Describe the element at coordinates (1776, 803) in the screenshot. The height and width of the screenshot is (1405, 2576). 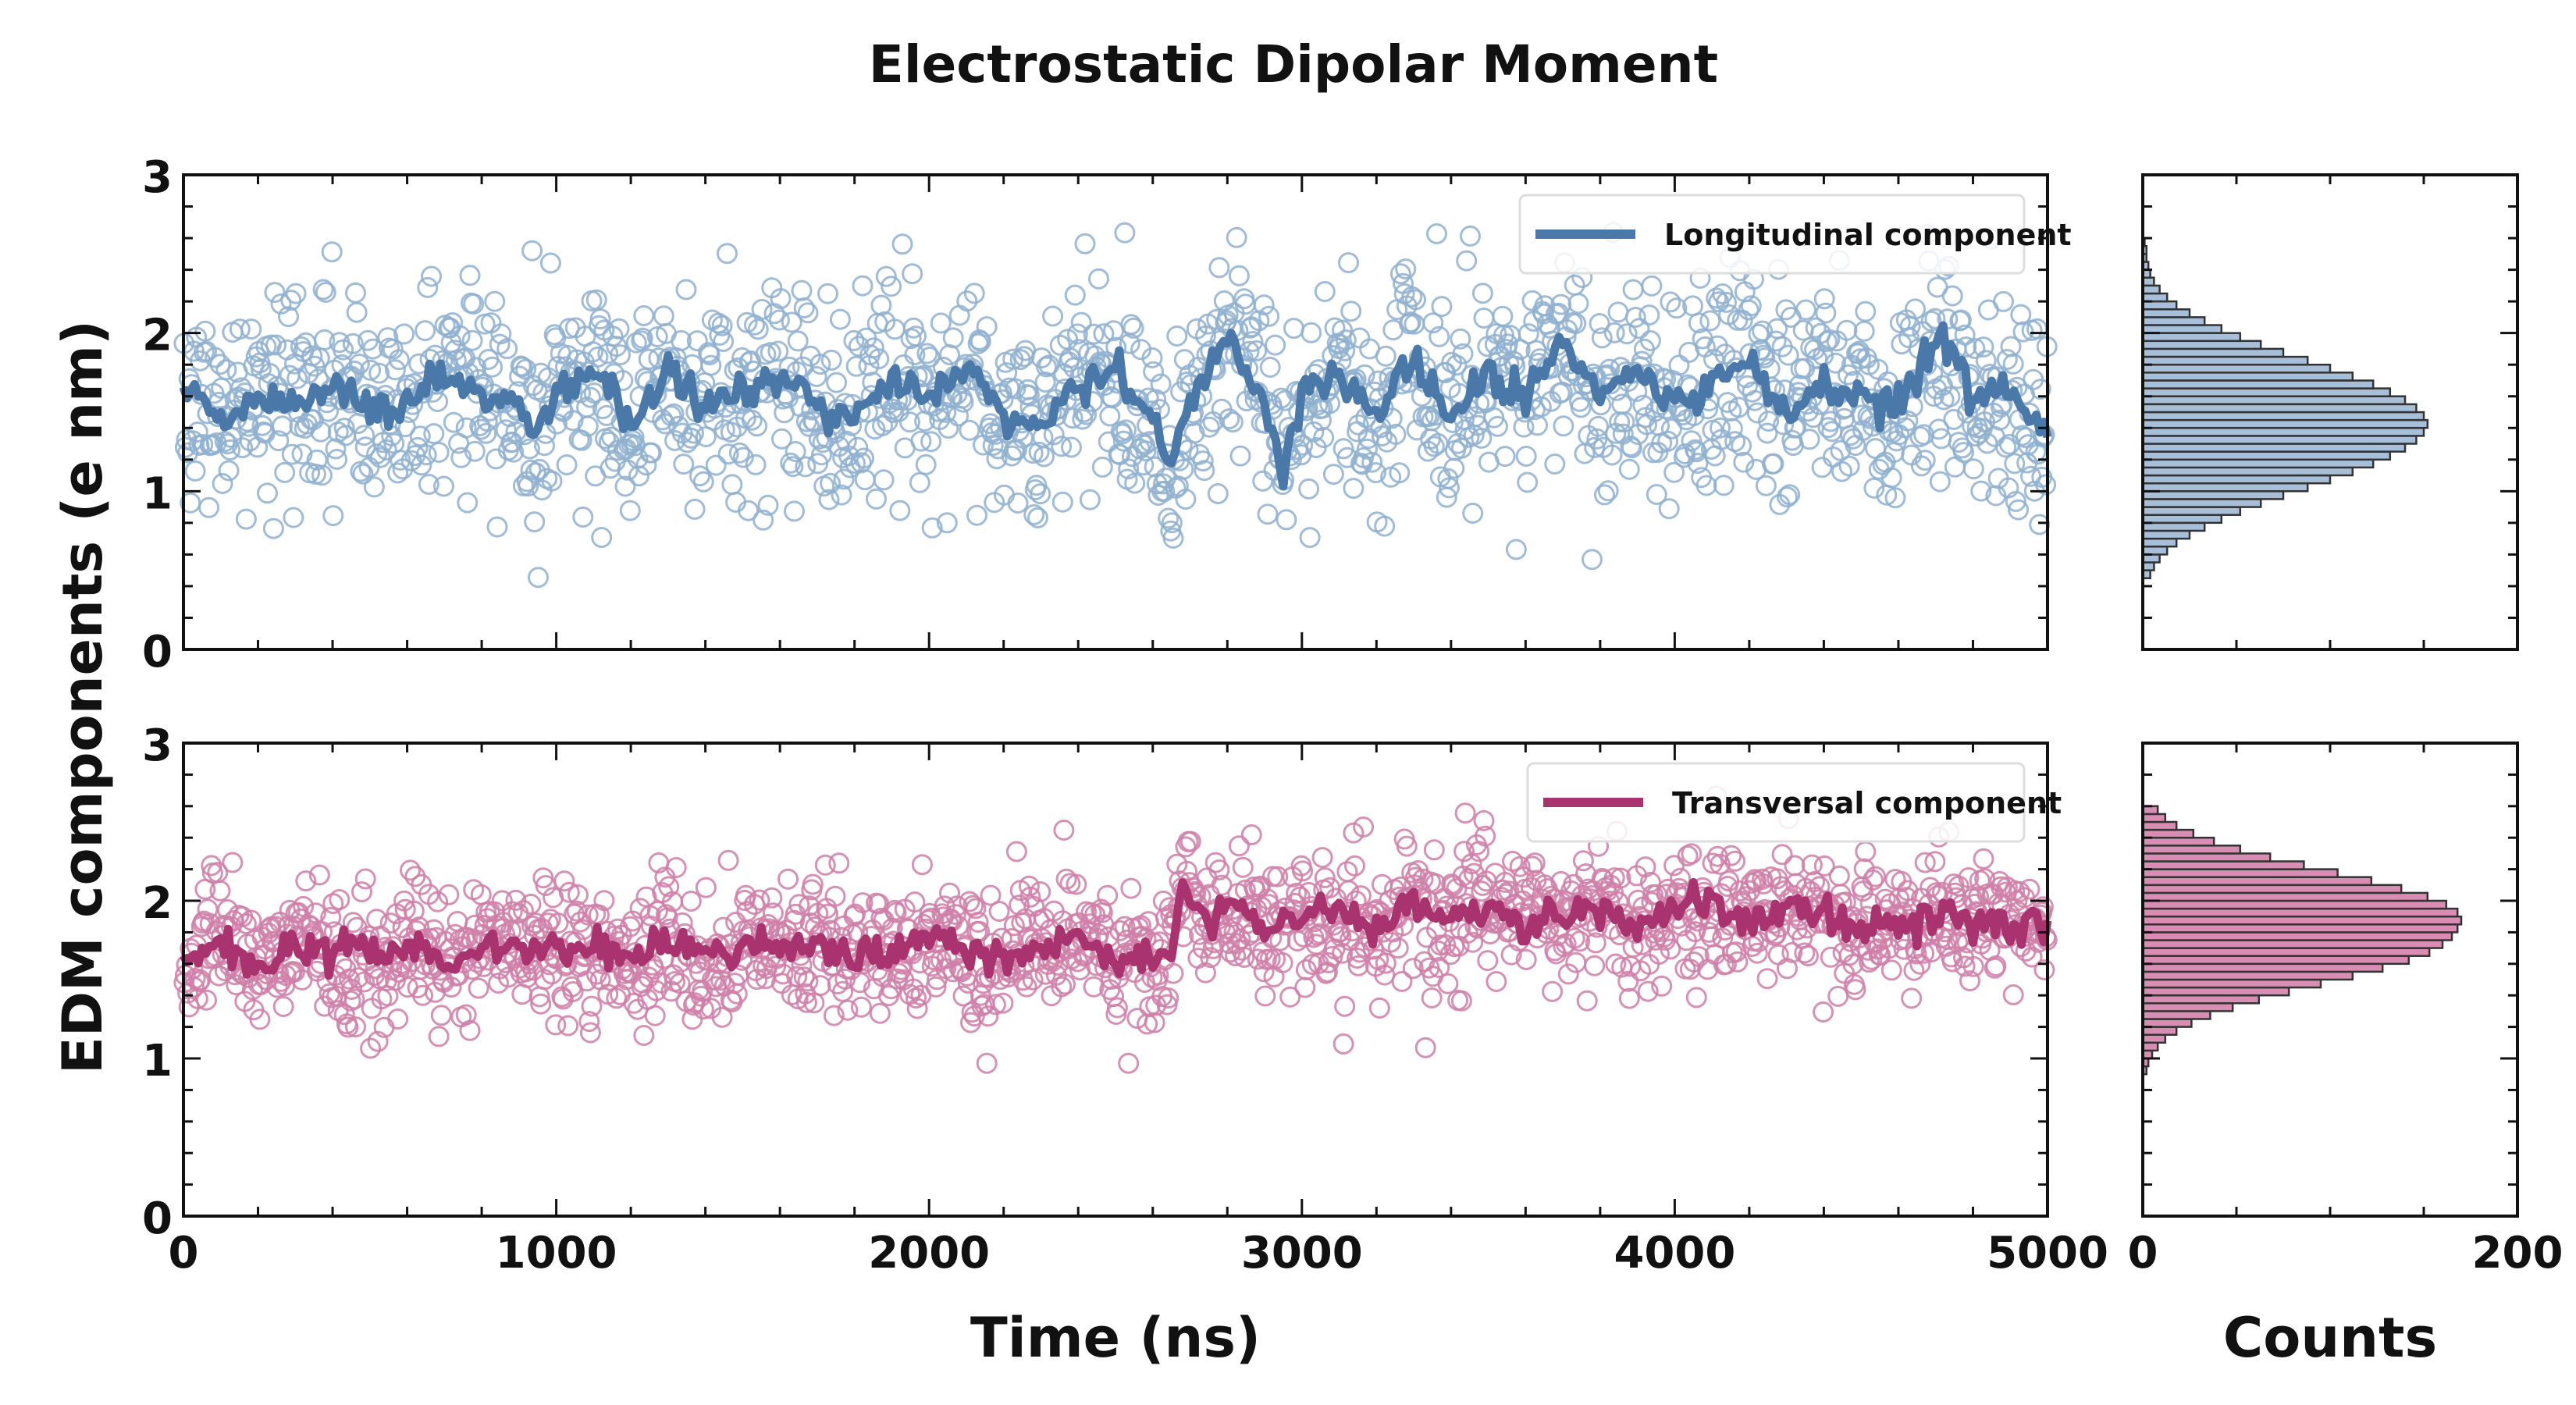
I see `bottom-legend-box` at that location.